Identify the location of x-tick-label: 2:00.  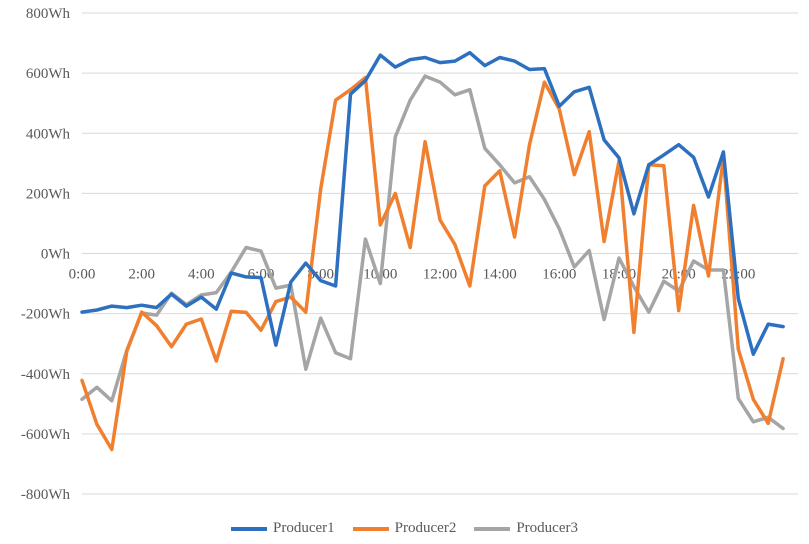
(141, 275).